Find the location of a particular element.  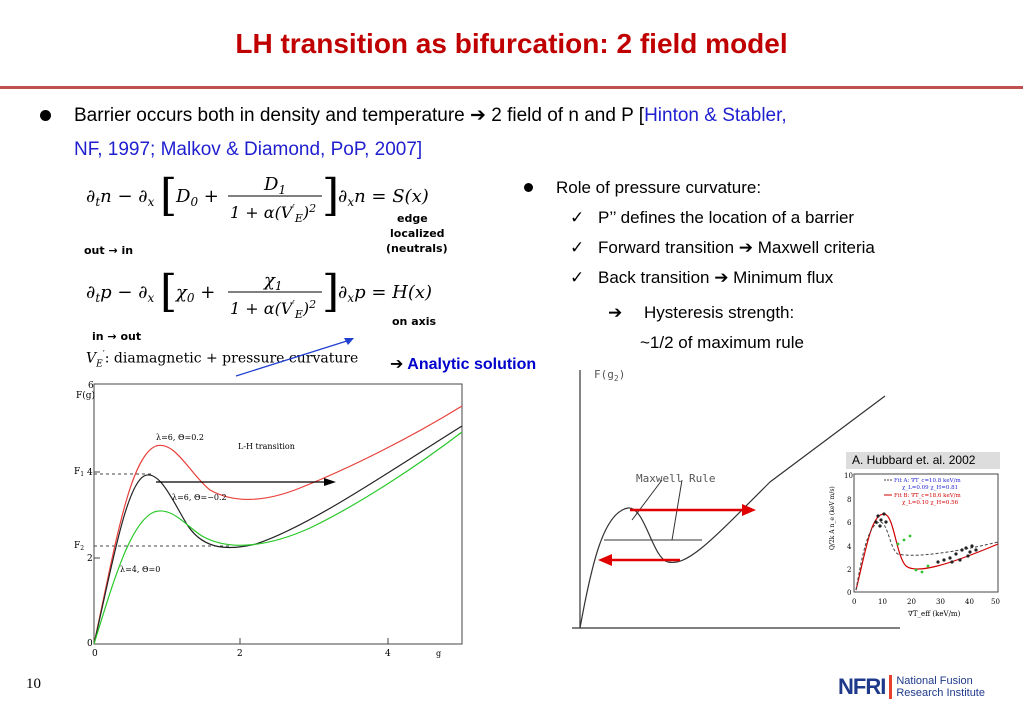

left-plot-frame is located at coordinates (278, 514).